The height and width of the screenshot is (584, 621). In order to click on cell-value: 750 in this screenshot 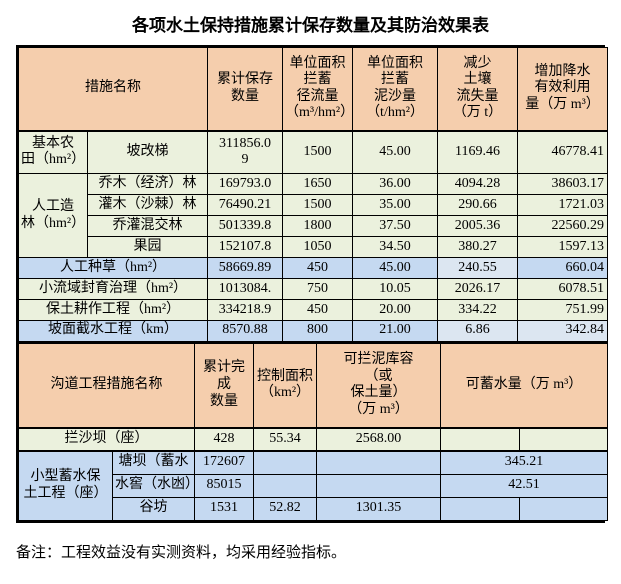, I will do `click(317, 289)`.